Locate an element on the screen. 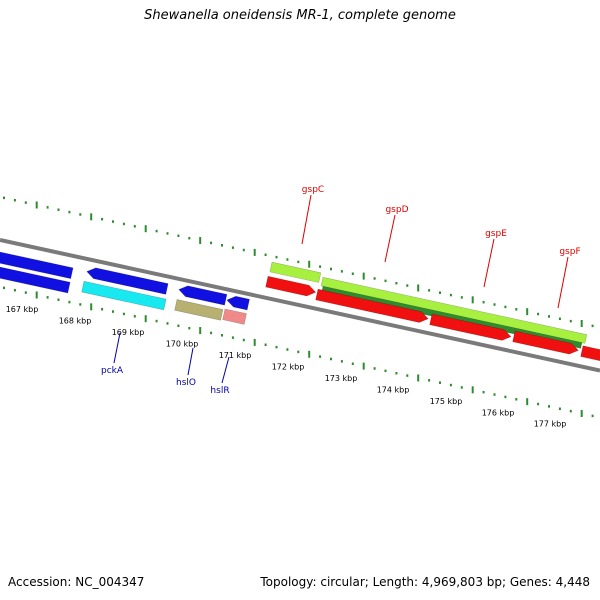 The width and height of the screenshot is (600, 600). gene-arrow-pink is located at coordinates (234, 316).